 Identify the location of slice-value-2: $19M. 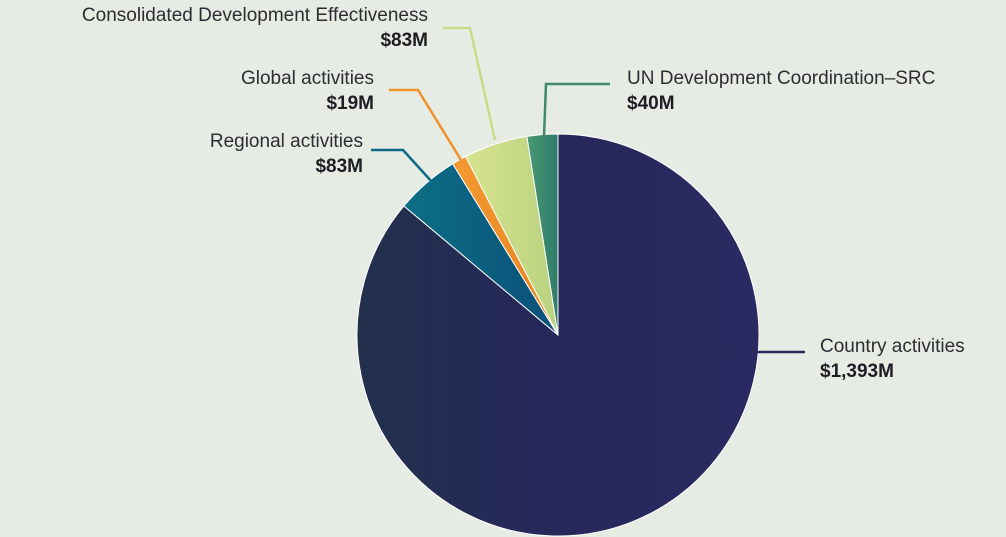
(350, 103).